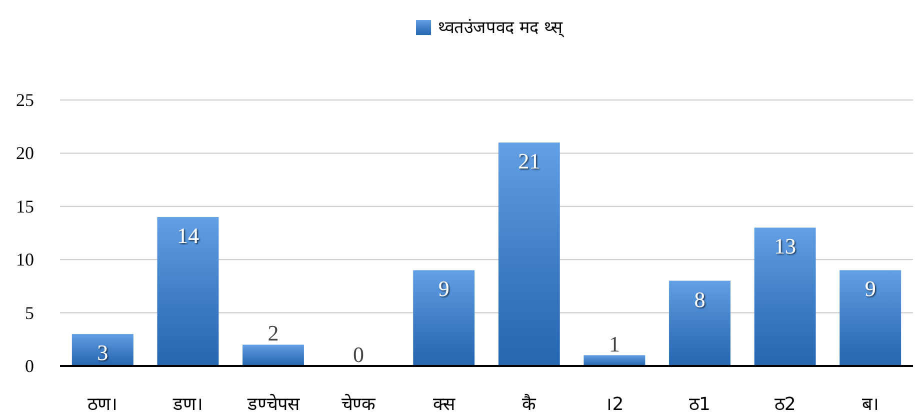 The width and height of the screenshot is (915, 419). Describe the element at coordinates (444, 404) in the screenshot. I see `x-tick-label: क्स` at that location.